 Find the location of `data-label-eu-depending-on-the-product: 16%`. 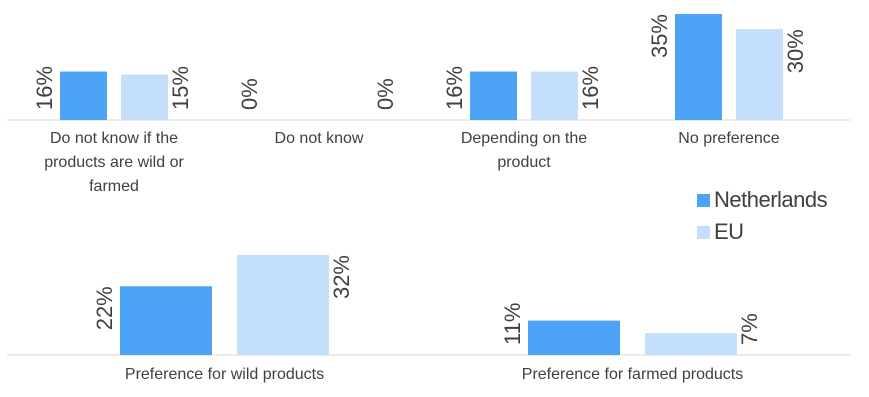

data-label-eu-depending-on-the-product: 16% is located at coordinates (590, 88).